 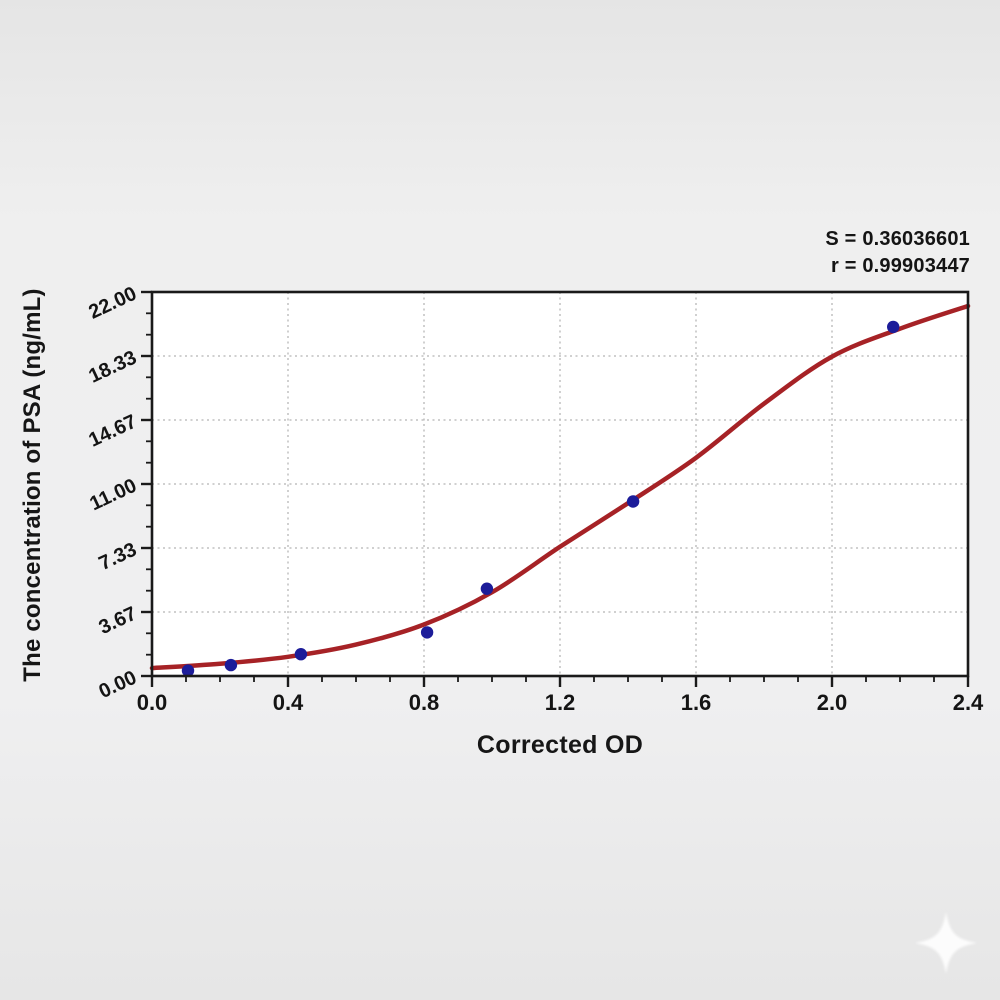 I want to click on fit-r-value: r = 0.99903447, so click(x=900, y=266).